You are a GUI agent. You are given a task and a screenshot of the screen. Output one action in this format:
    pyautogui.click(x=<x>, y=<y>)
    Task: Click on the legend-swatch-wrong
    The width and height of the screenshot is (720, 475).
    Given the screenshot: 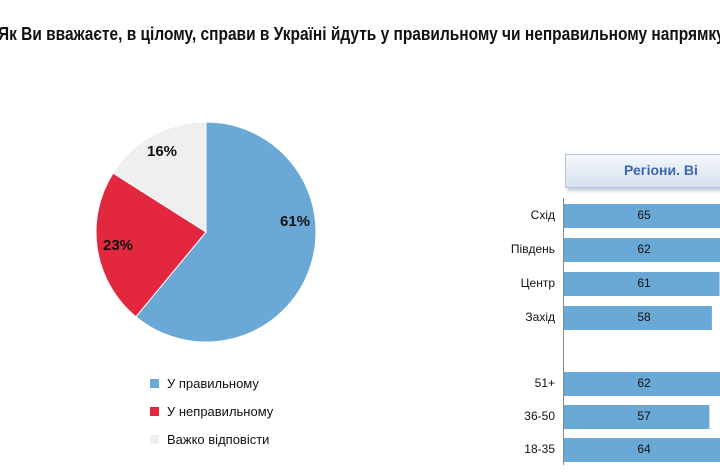 What is the action you would take?
    pyautogui.click(x=154, y=411)
    